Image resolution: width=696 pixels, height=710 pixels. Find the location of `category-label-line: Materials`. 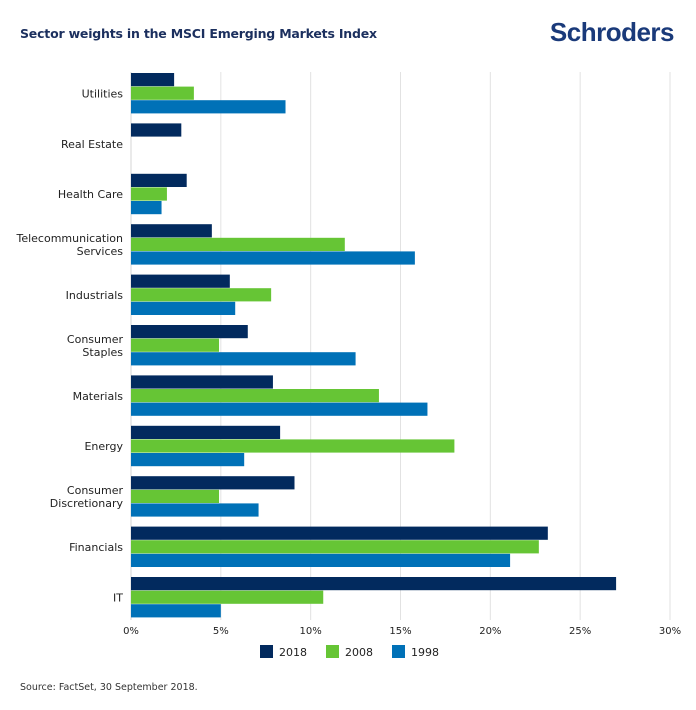

category-label-line: Materials is located at coordinates (98, 396).